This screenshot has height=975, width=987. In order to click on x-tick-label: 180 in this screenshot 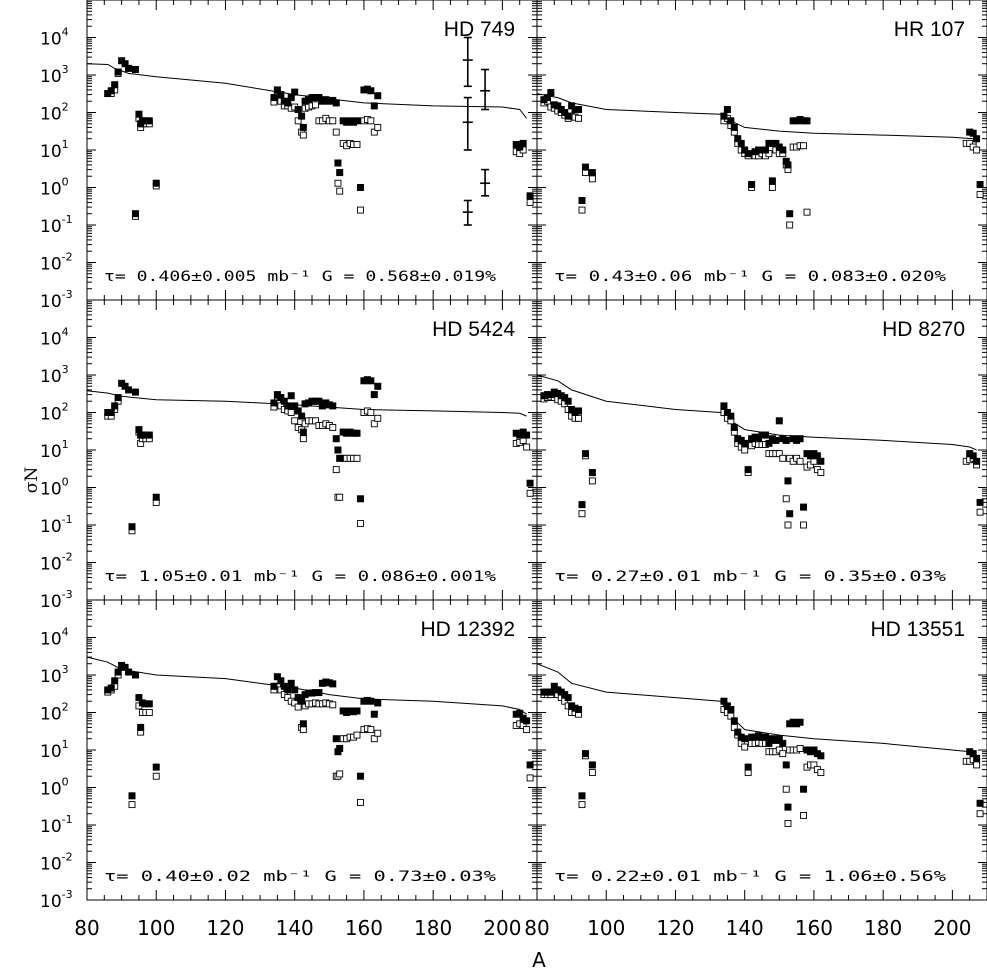, I will do `click(433, 928)`.